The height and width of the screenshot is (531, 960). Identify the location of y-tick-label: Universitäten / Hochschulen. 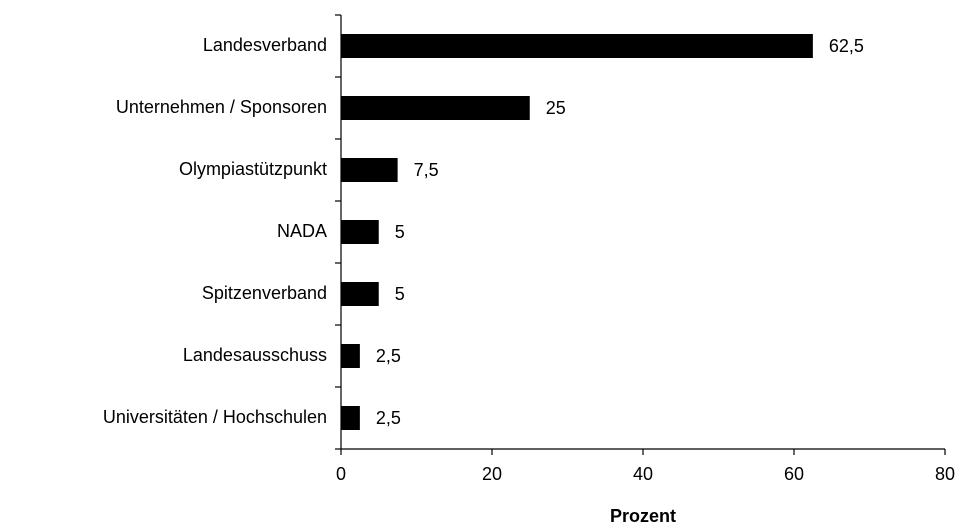
(215, 417).